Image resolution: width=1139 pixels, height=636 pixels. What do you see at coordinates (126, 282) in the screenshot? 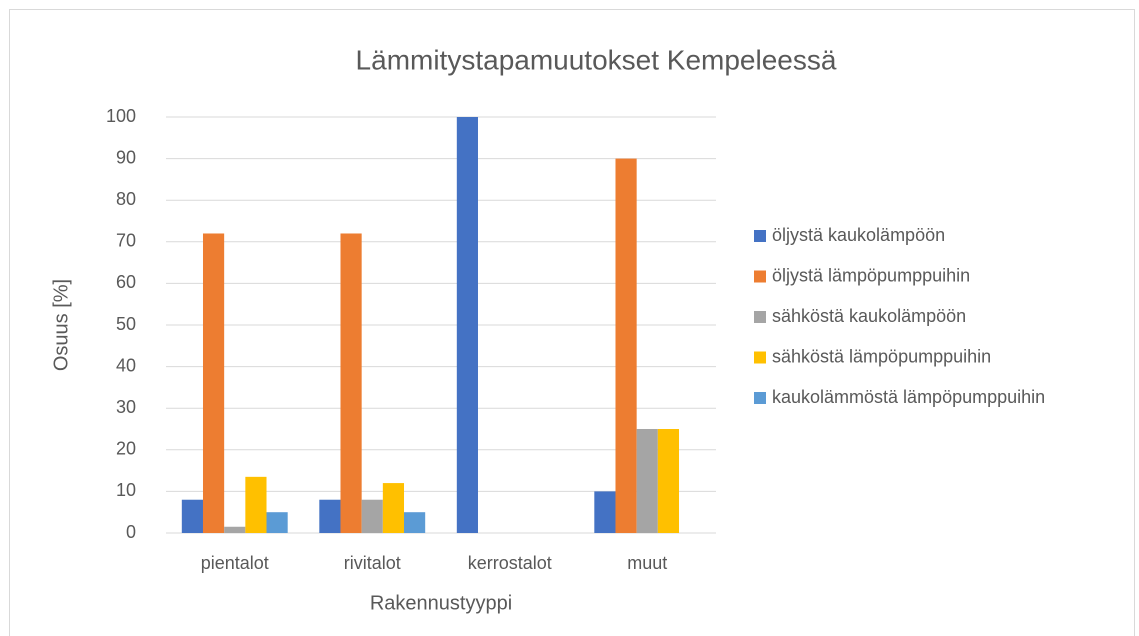
I see `y-tick-label: 60` at bounding box center [126, 282].